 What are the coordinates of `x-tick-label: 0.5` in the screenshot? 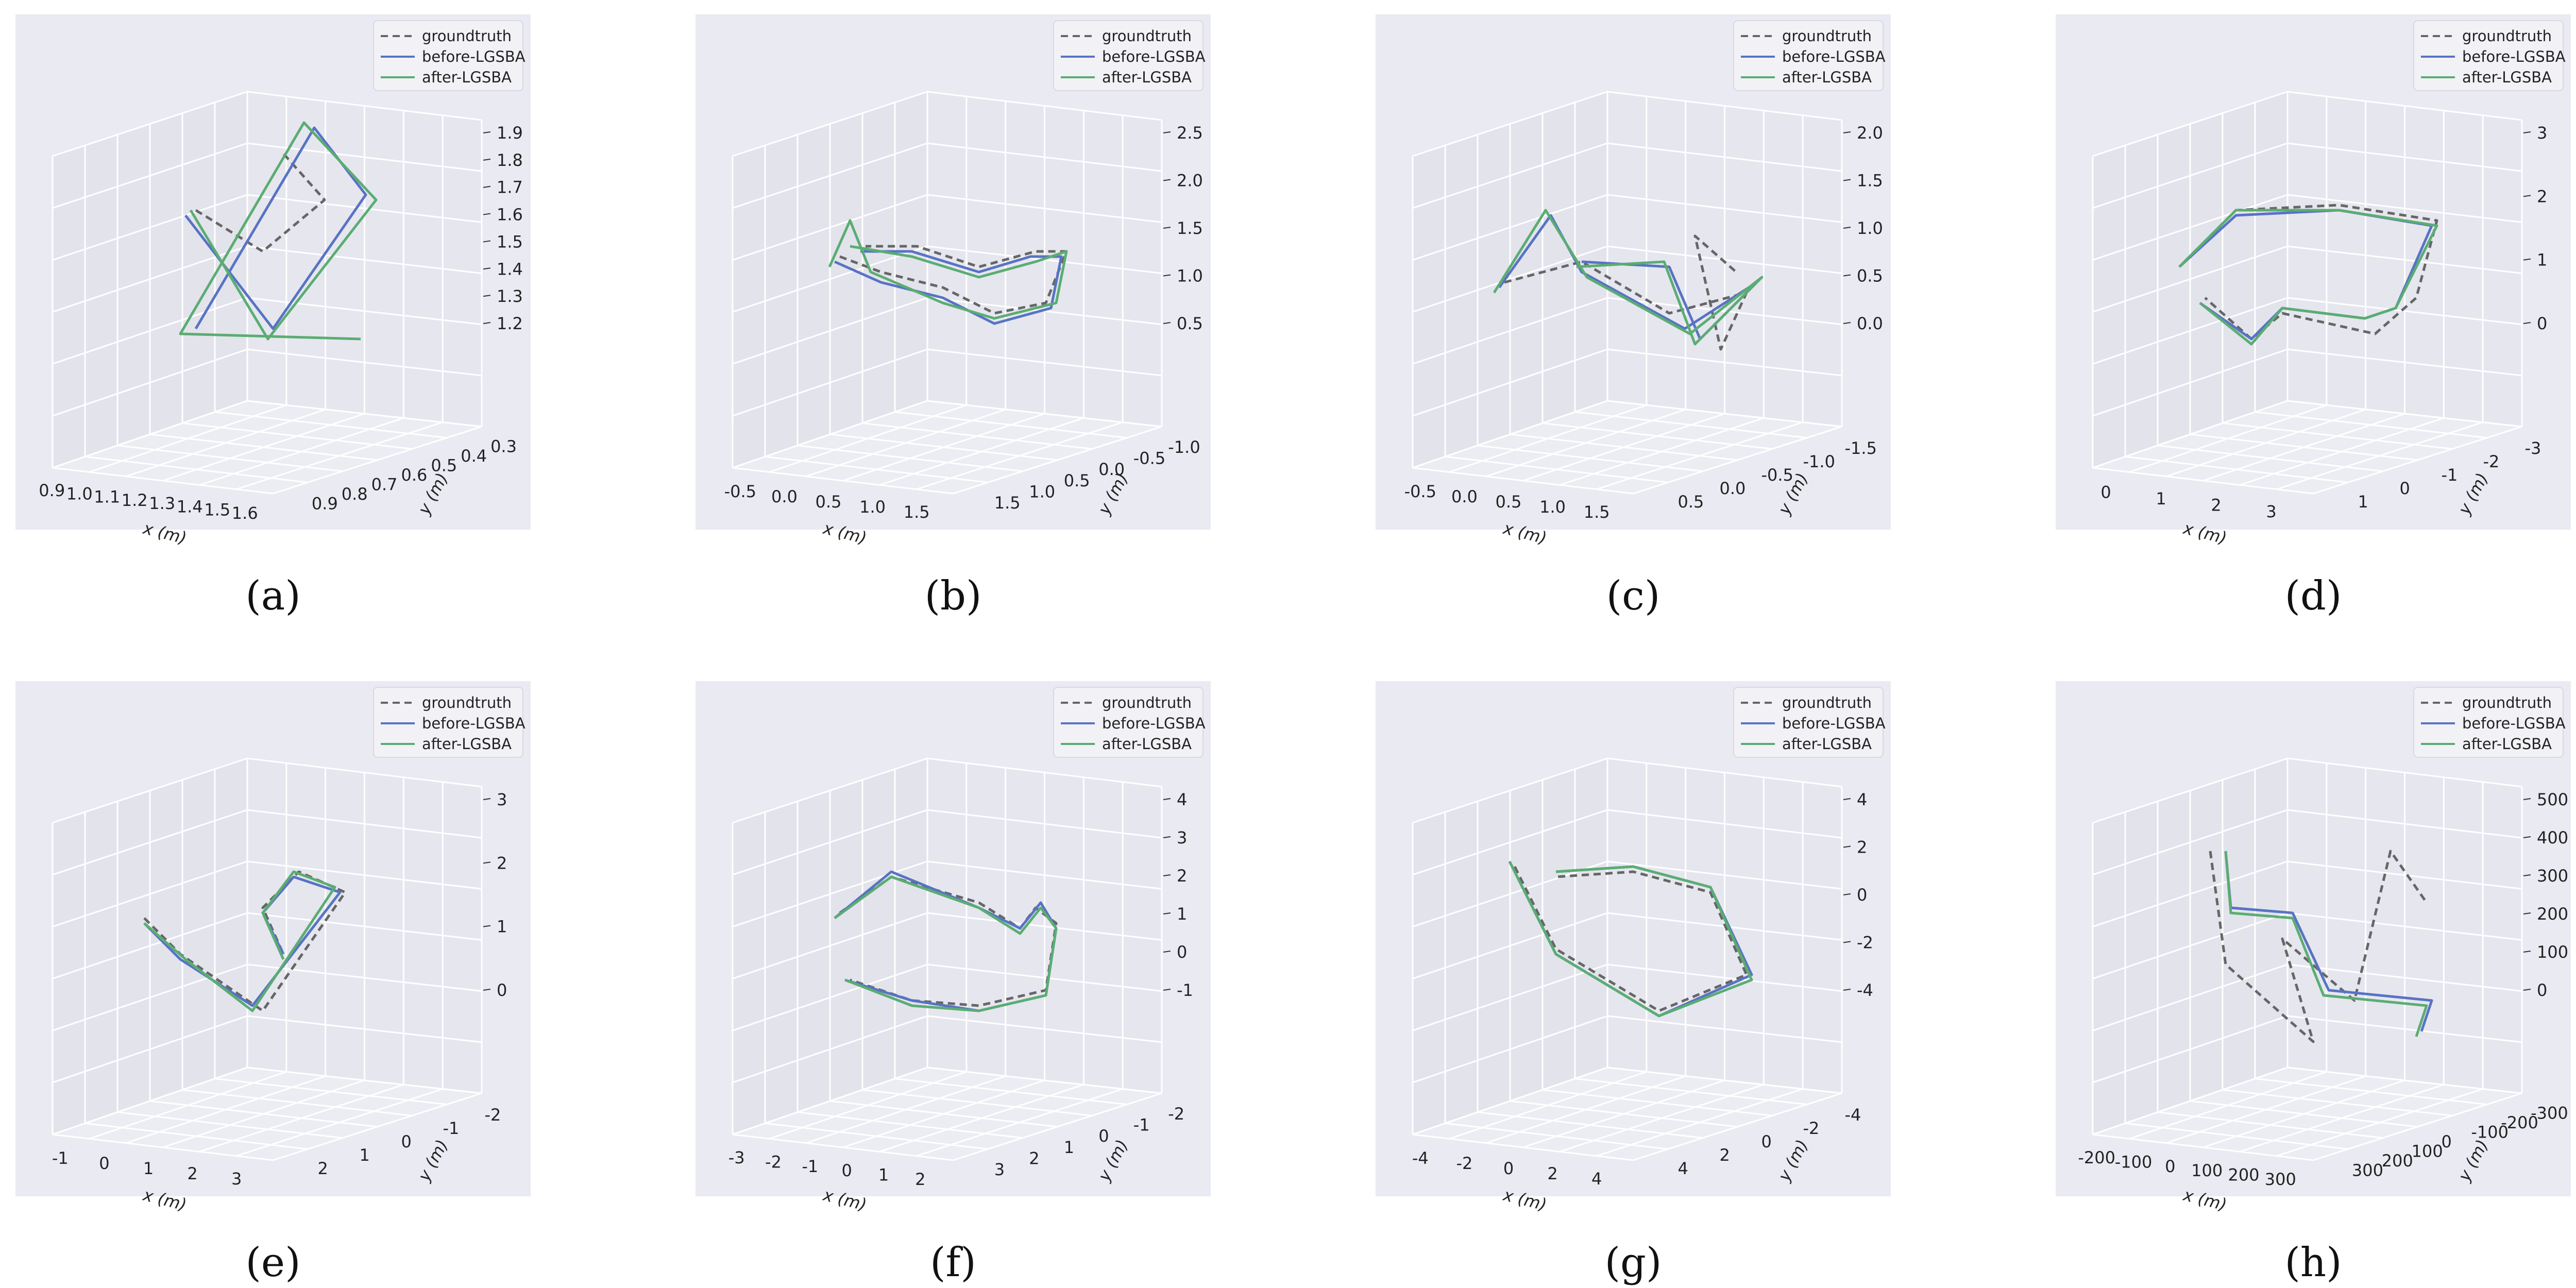 It's located at (1509, 502).